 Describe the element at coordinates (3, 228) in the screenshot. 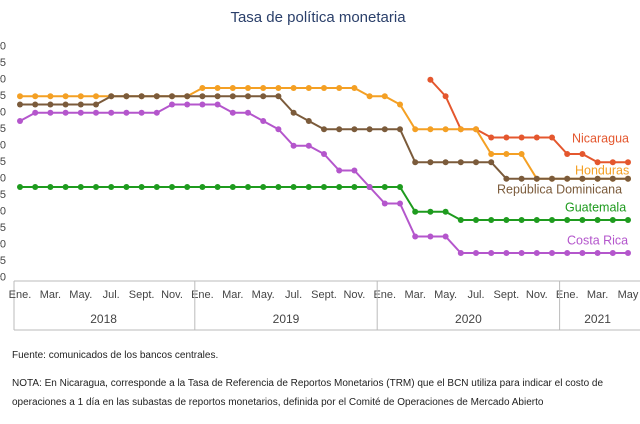

I see `y-tick-label: 1,5` at that location.